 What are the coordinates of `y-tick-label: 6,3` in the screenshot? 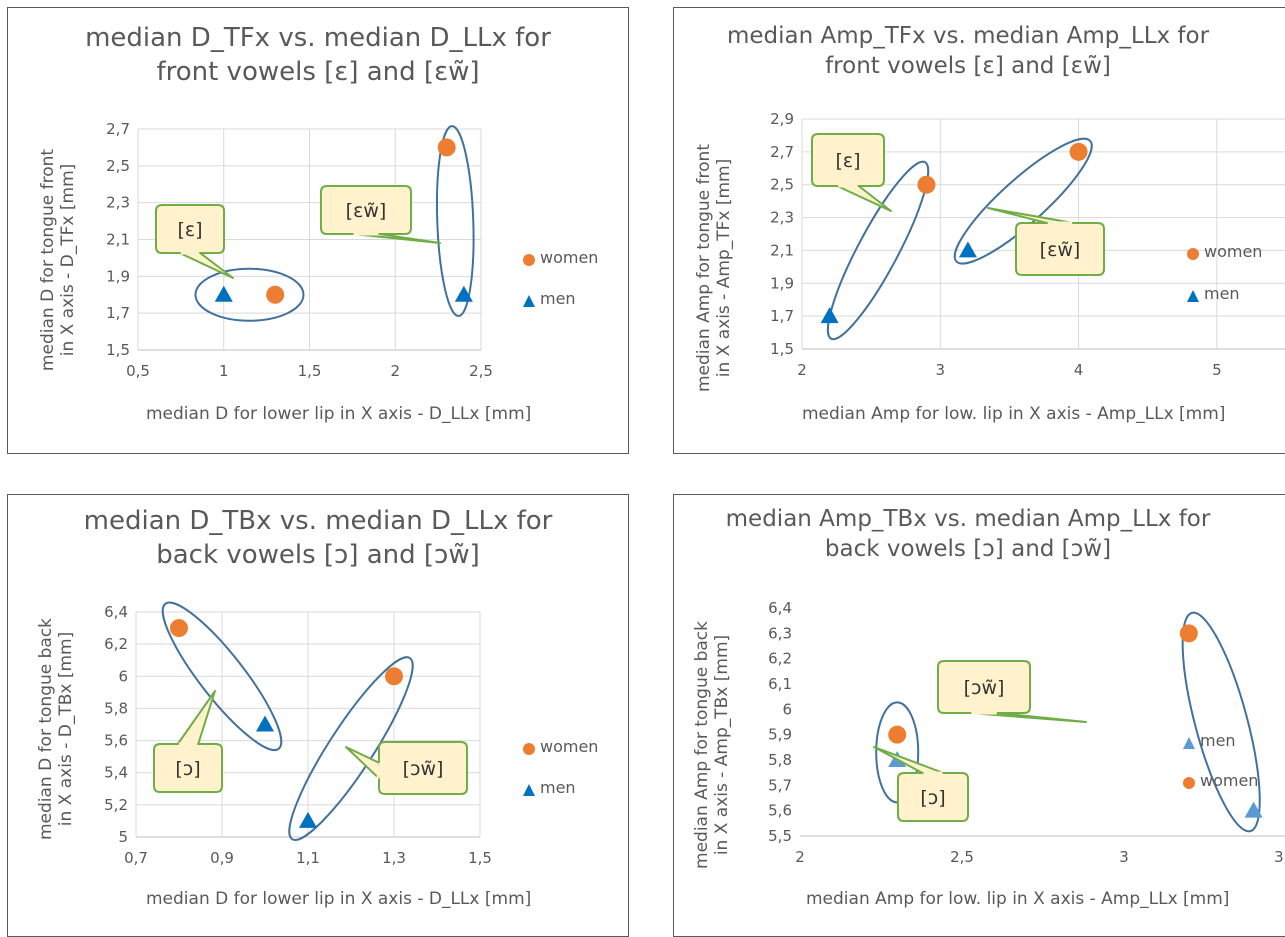 It's located at (780, 633).